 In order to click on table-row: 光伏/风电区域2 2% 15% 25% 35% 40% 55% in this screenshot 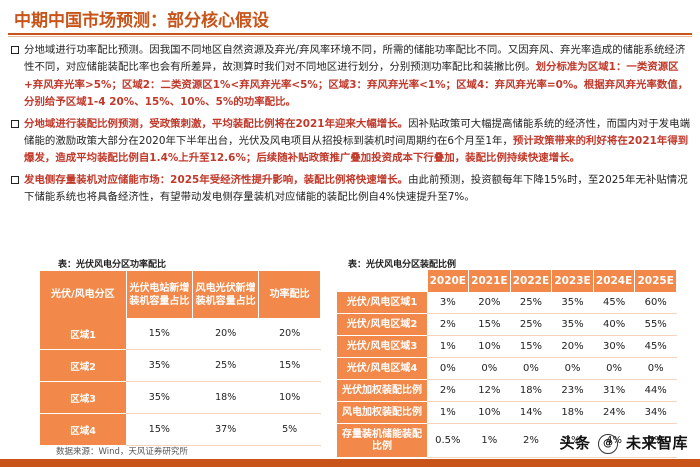, I will do `click(507, 324)`.